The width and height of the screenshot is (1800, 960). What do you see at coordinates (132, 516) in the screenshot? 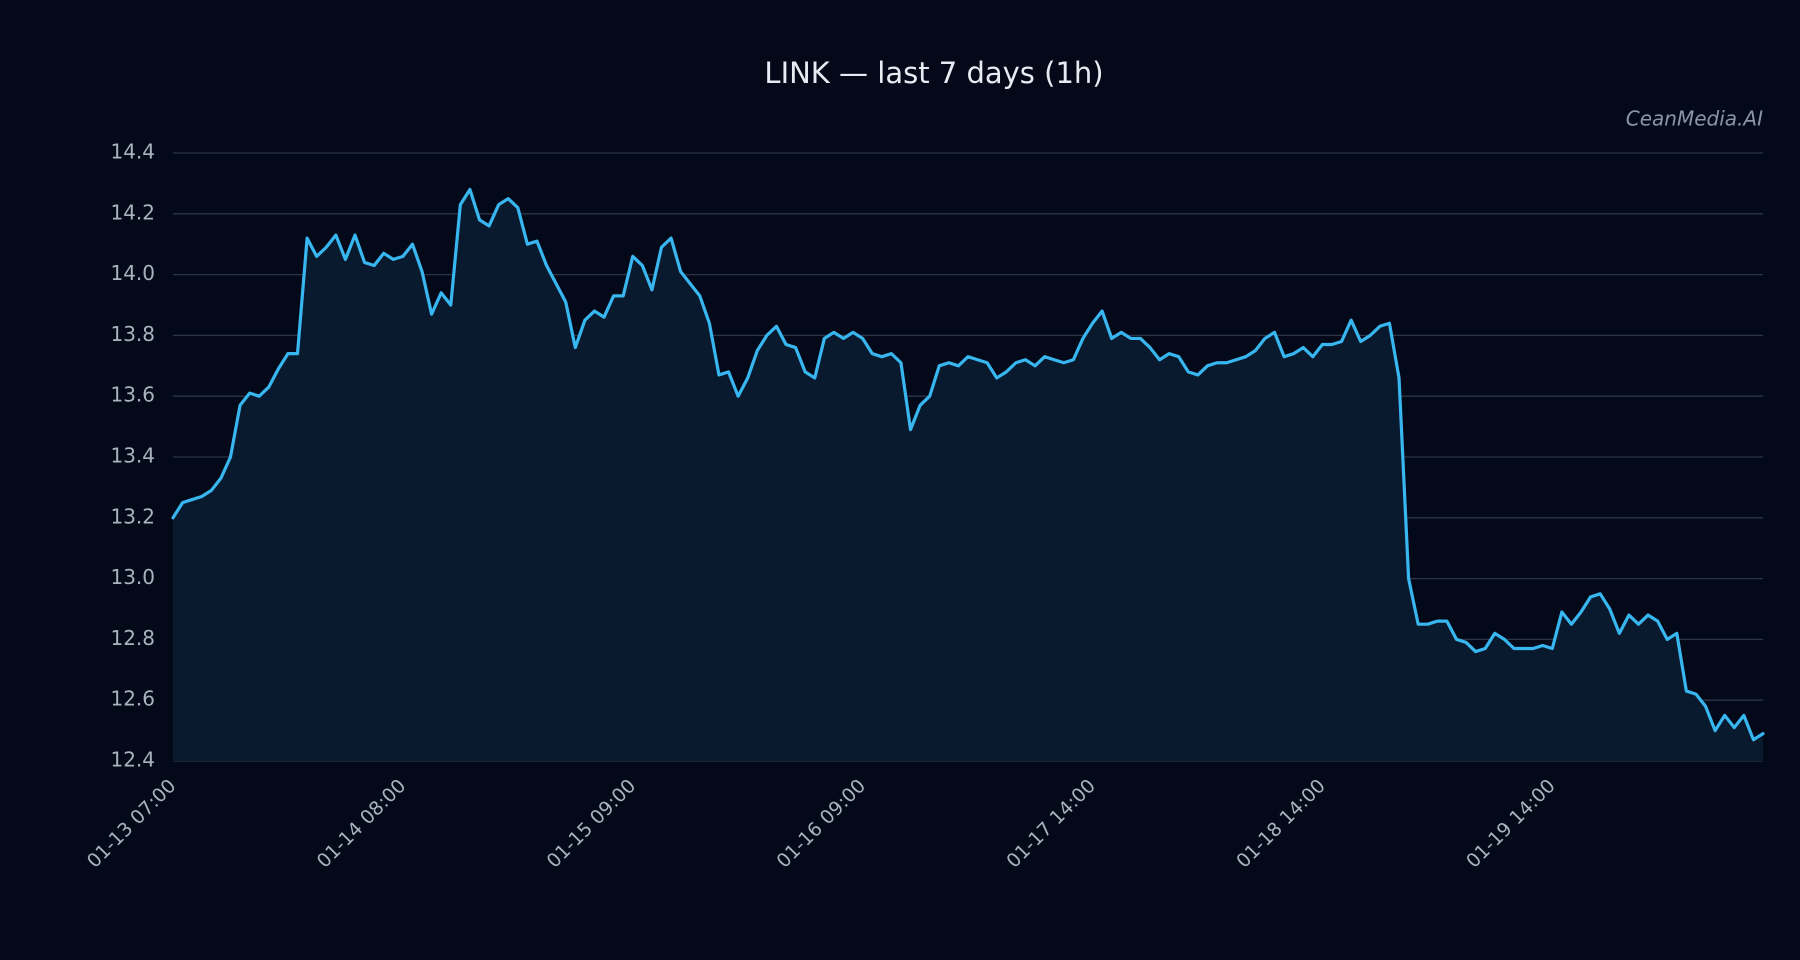
I see `y-tick-label: 13.2` at bounding box center [132, 516].